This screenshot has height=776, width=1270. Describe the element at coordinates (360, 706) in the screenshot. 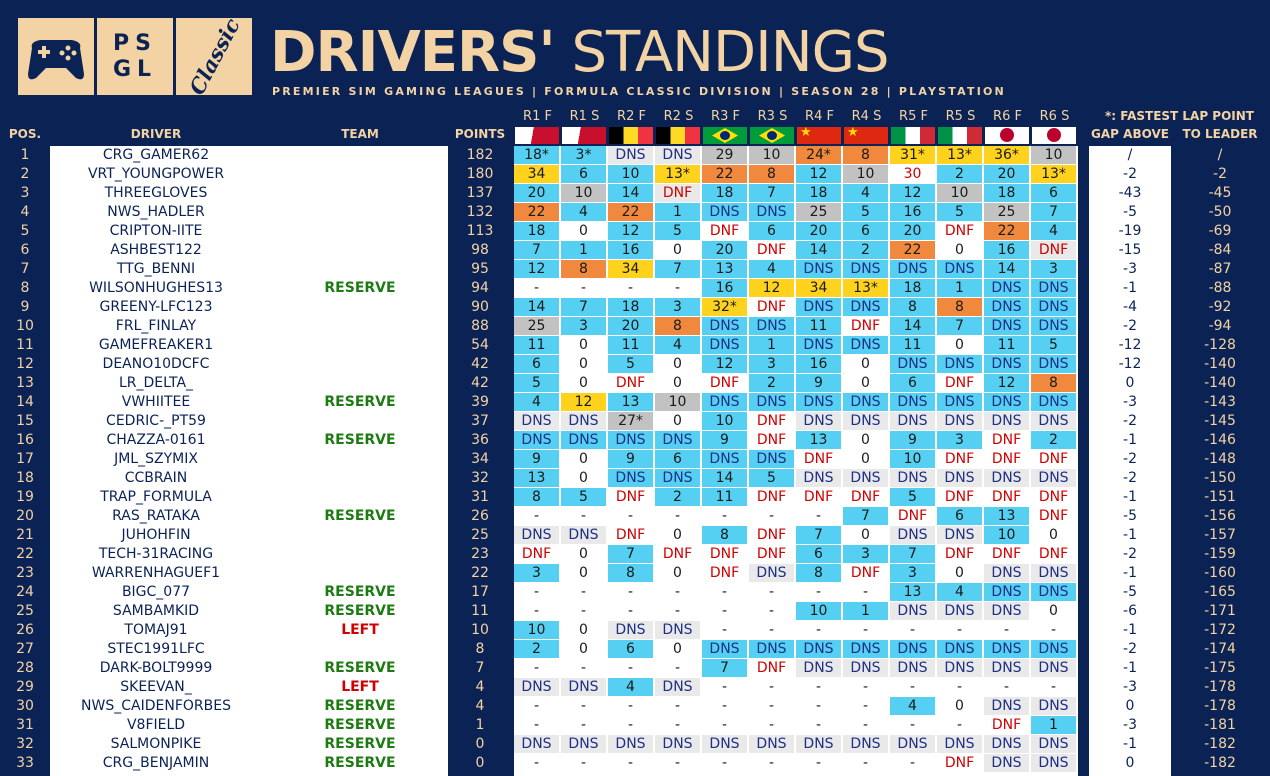

I see `team-cell: RESERVE` at that location.